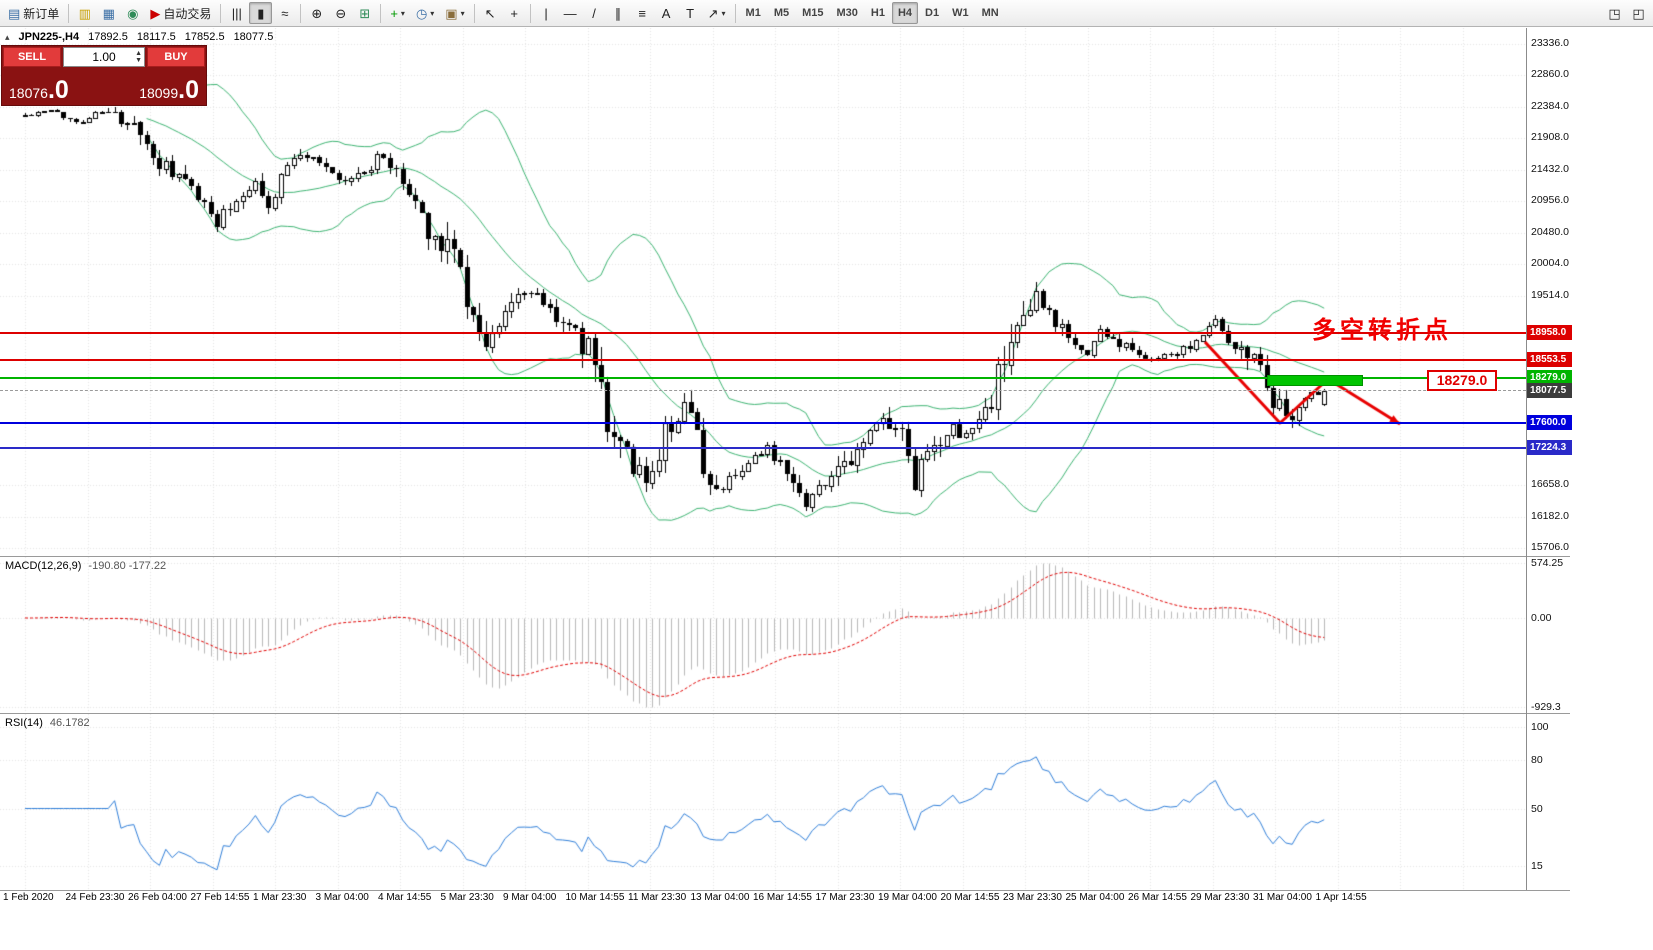  What do you see at coordinates (905, 13) in the screenshot?
I see `timeframe-h4-button: H4` at bounding box center [905, 13].